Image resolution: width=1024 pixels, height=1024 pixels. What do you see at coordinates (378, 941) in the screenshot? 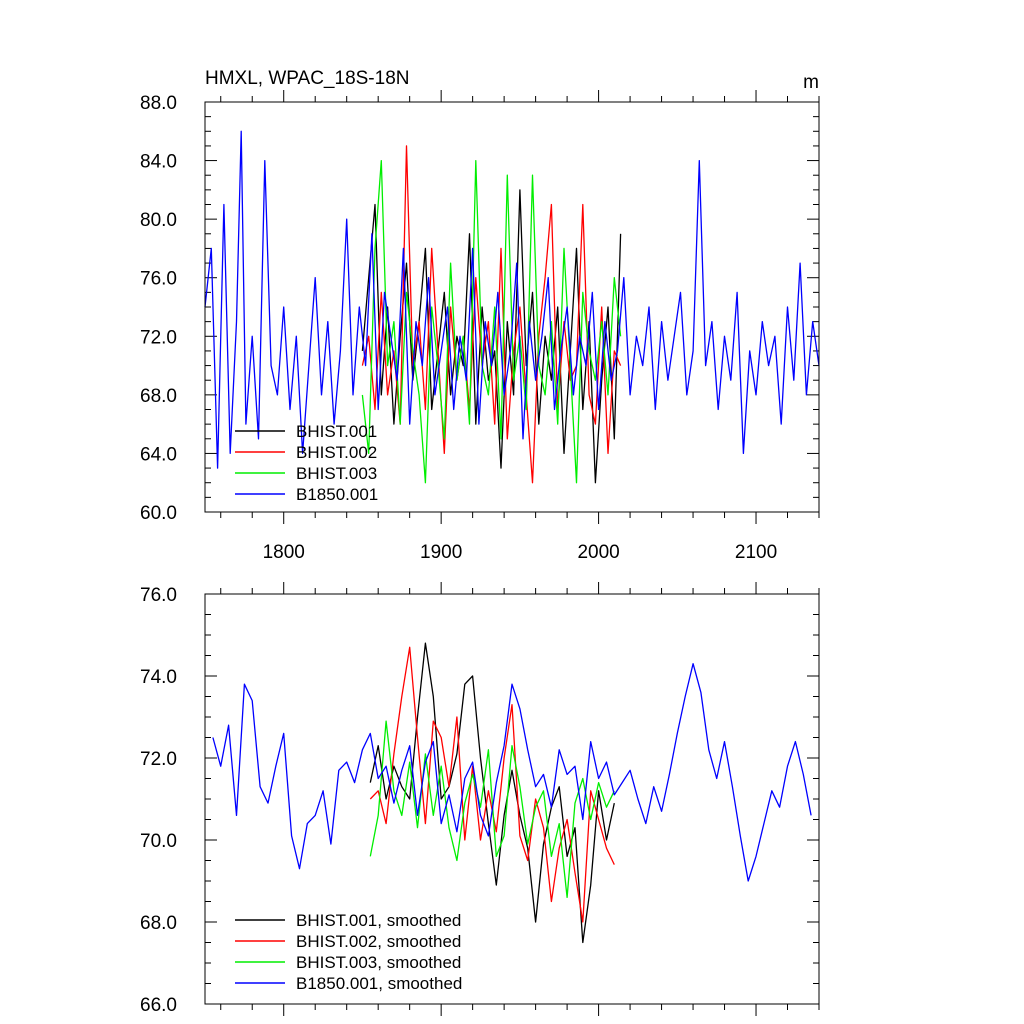
I see `legend-label: BHIST.002, smoothed` at bounding box center [378, 941].